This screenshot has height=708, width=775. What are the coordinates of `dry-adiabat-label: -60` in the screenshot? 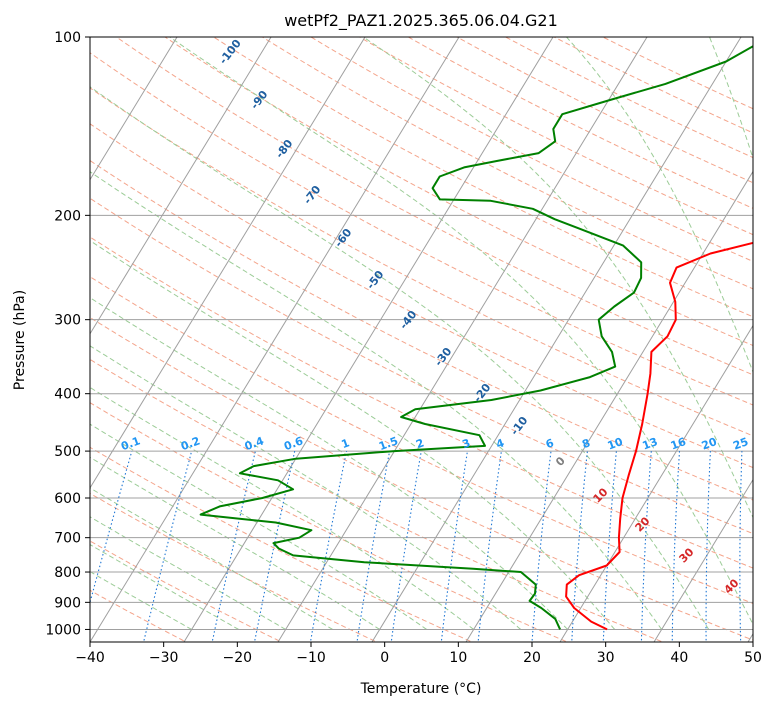 It's located at (343, 238).